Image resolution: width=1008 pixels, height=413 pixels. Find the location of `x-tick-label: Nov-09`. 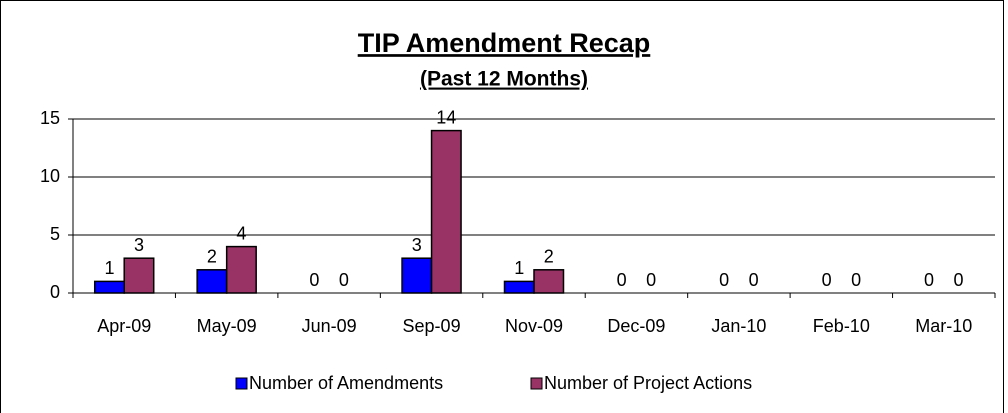

x-tick-label: Nov-09 is located at coordinates (534, 326).